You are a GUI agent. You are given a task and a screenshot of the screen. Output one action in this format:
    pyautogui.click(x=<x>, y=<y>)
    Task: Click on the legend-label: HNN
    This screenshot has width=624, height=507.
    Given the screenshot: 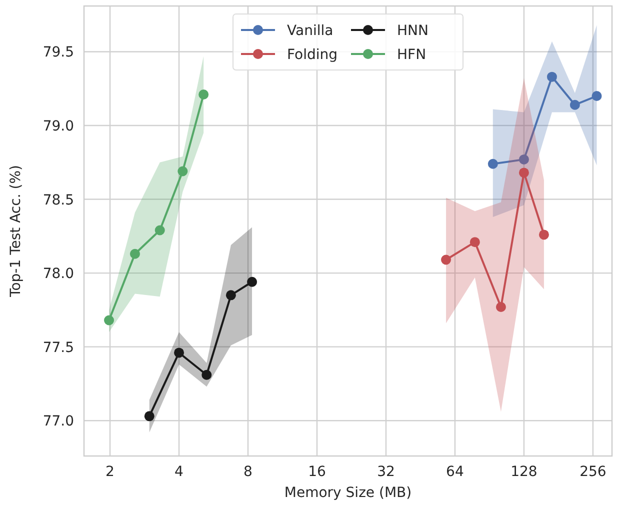 What is the action you would take?
    pyautogui.click(x=412, y=31)
    